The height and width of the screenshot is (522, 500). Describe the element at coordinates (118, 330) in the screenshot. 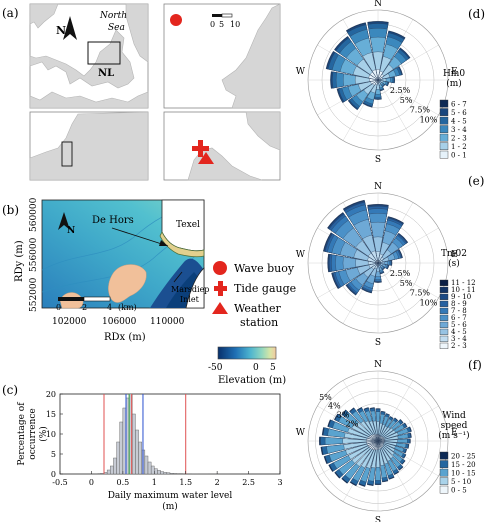

I see `x-axis: 102000 106000 110000 RDx (m)` at that location.